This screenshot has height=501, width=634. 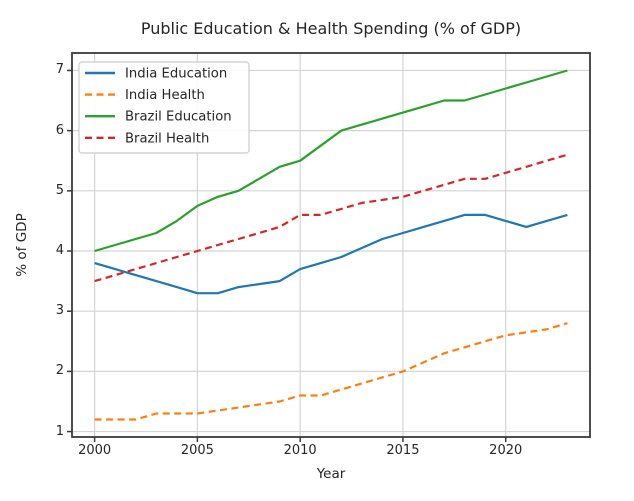 What do you see at coordinates (331, 371) in the screenshot?
I see `series-line-india-health` at bounding box center [331, 371].